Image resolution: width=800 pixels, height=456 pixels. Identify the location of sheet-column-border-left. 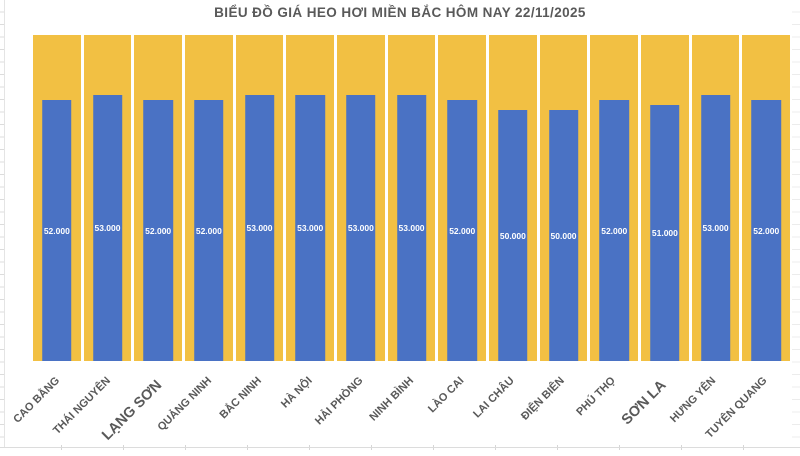
(4, 223).